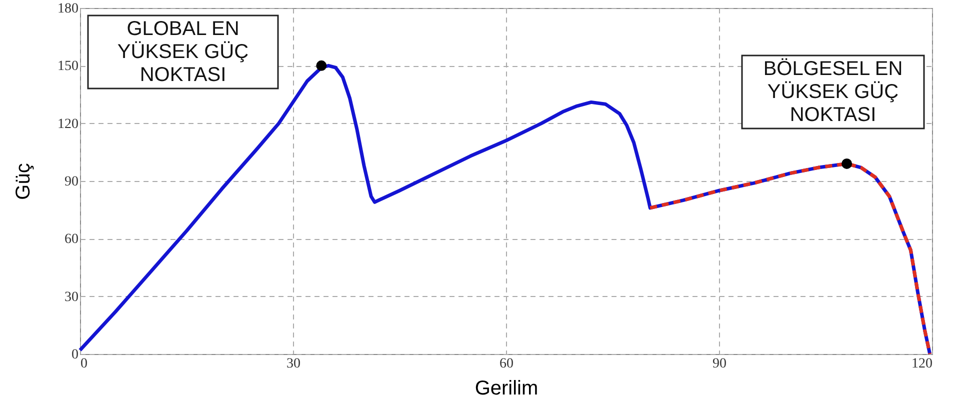  Describe the element at coordinates (23, 181) in the screenshot. I see `y-axis-title: Güç` at that location.